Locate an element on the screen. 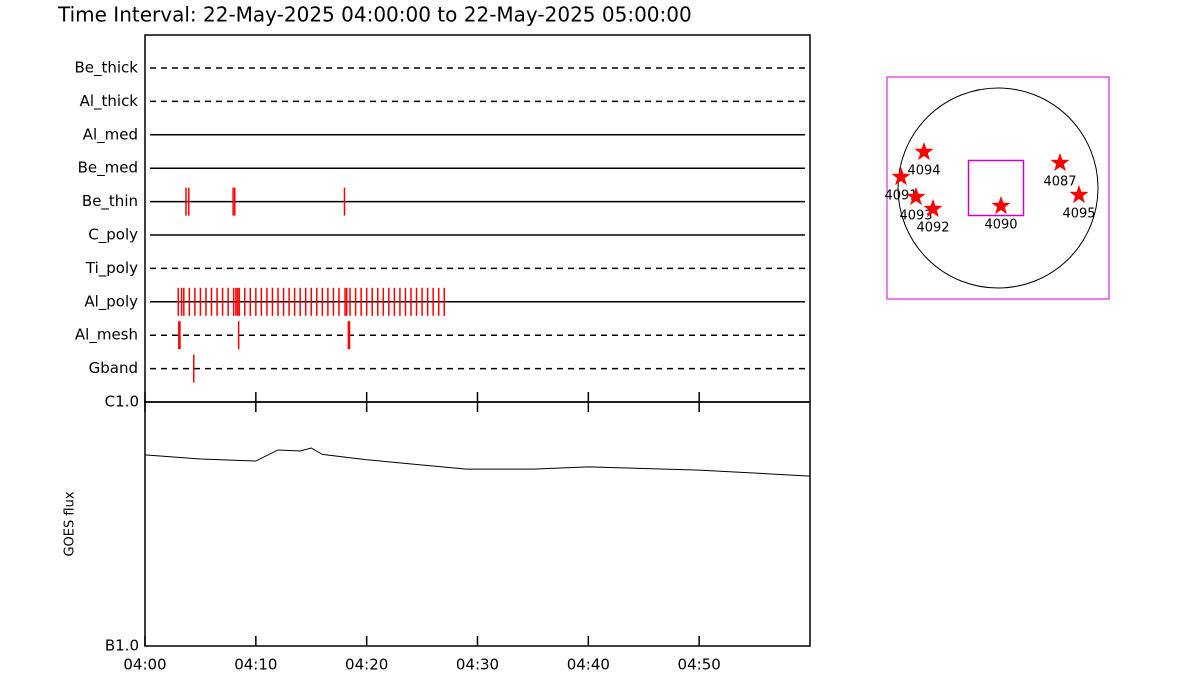  region-label: 4087 is located at coordinates (1059, 182).